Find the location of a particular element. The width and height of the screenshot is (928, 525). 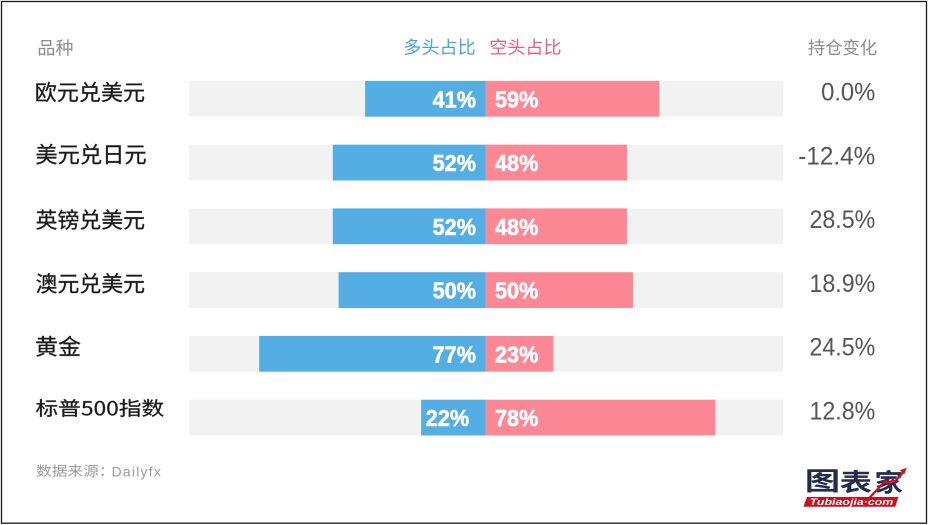

svg-text: 23% is located at coordinates (517, 354).